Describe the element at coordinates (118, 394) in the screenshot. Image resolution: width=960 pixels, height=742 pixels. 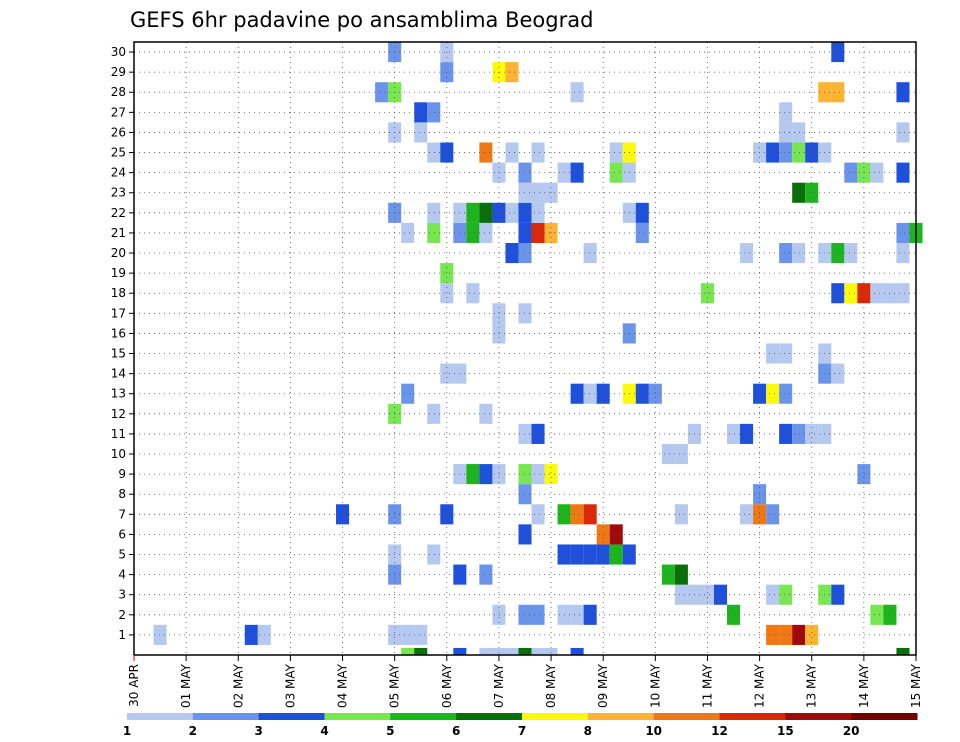
I see `y-tick-label: 13` at that location.